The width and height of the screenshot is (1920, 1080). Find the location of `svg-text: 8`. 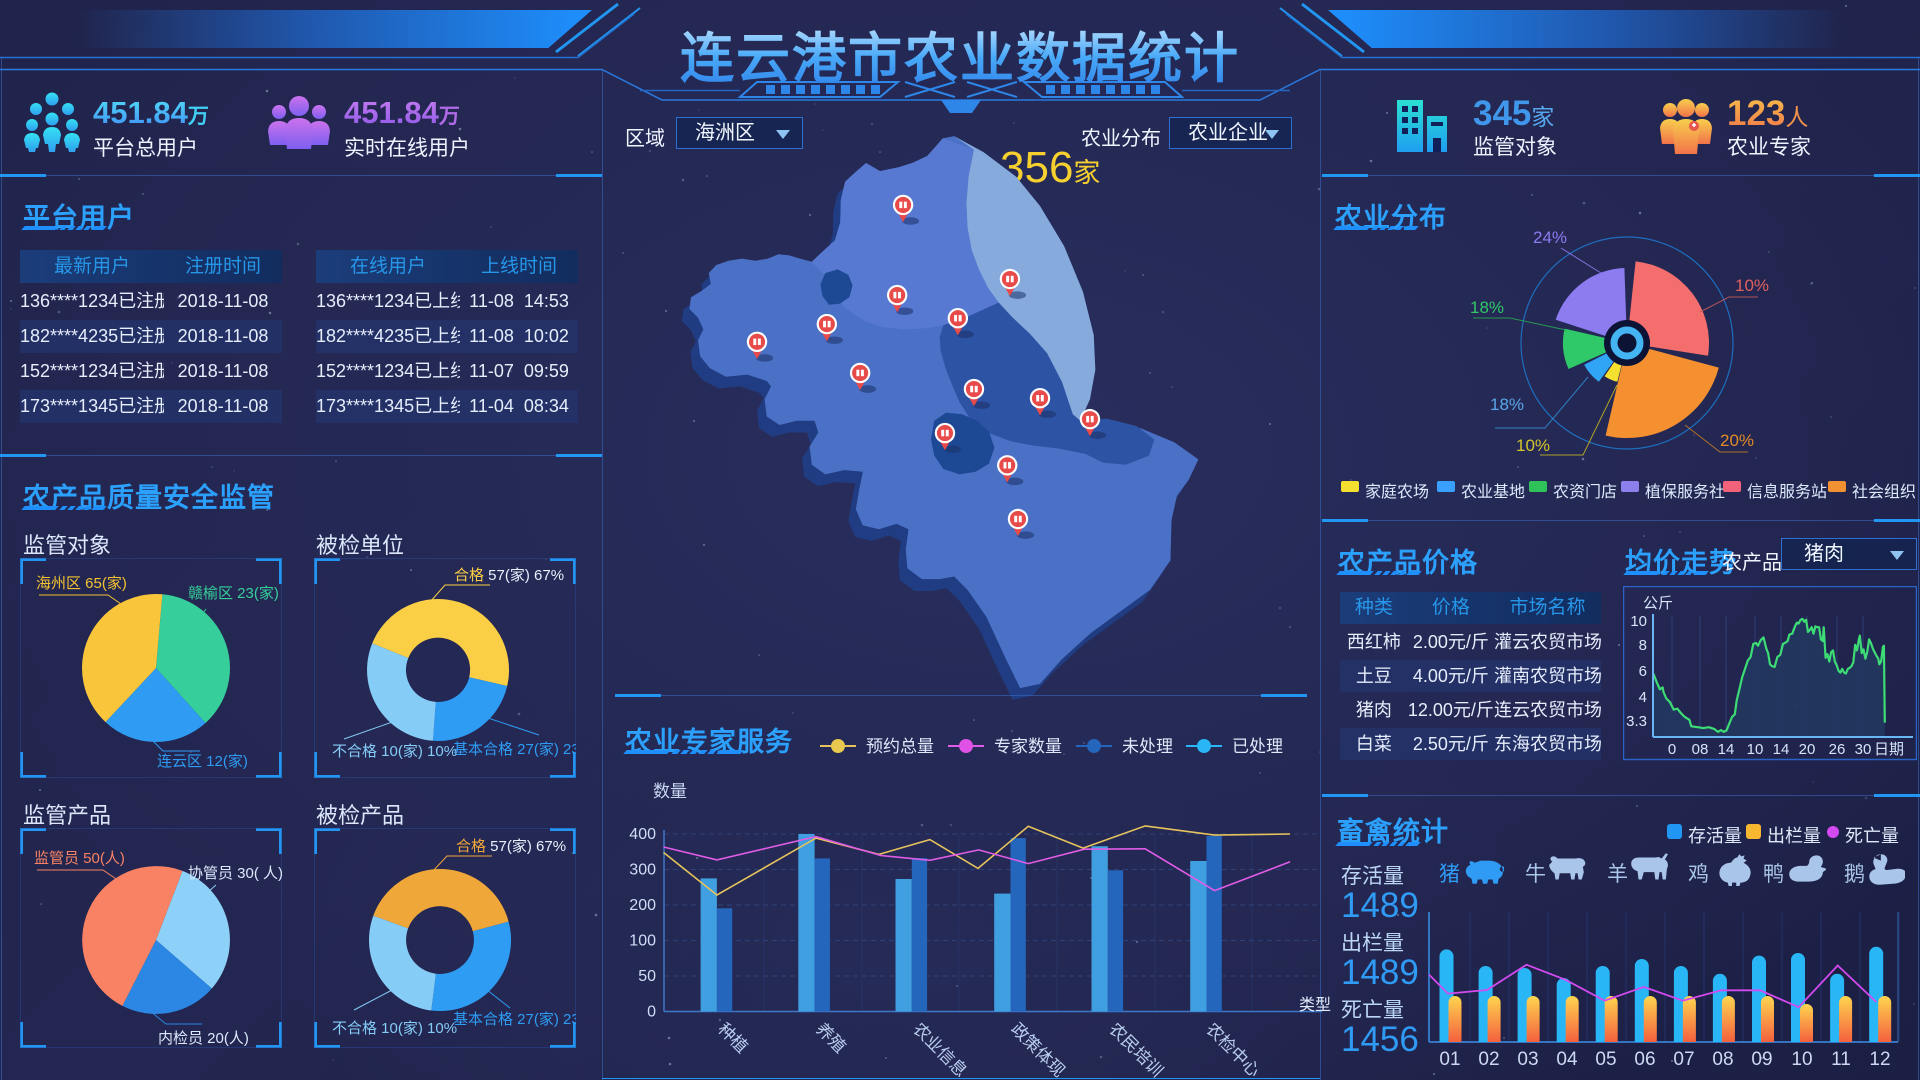

svg-text: 8 is located at coordinates (1643, 645).